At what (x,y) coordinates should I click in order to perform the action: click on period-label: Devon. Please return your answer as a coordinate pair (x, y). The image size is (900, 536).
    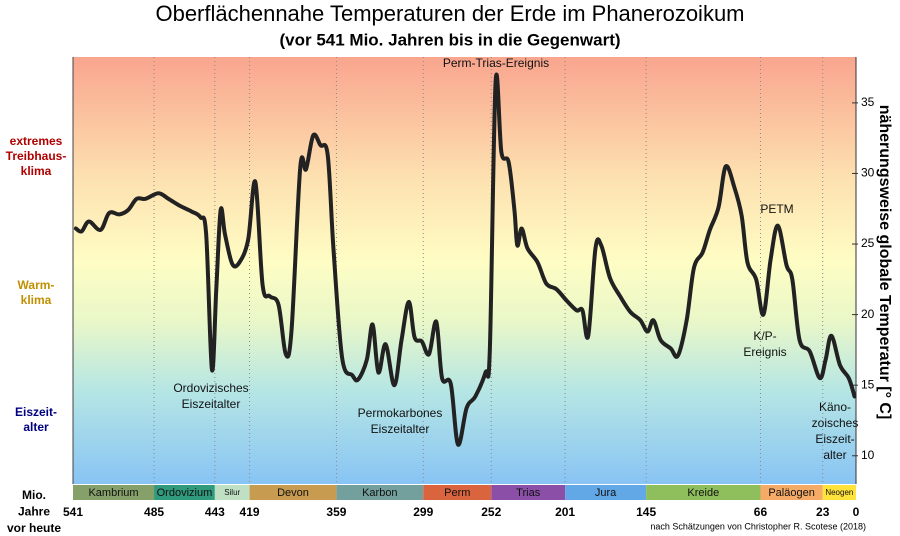
    Looking at the image, I should click on (293, 493).